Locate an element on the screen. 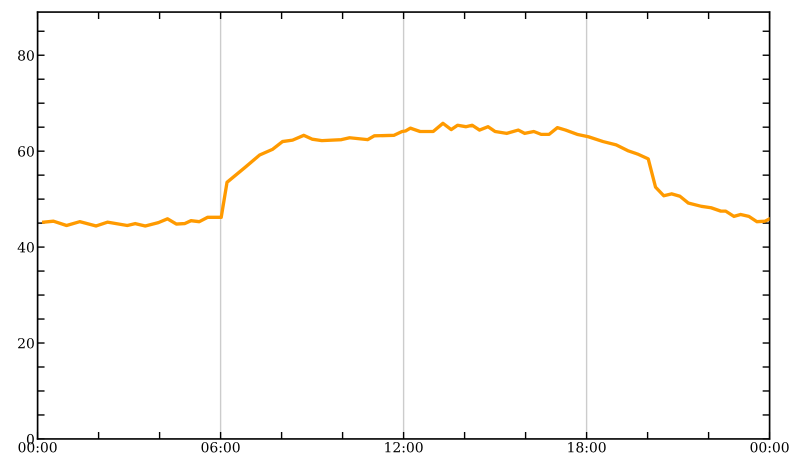  x-tick-label: 06:00 is located at coordinates (221, 447).